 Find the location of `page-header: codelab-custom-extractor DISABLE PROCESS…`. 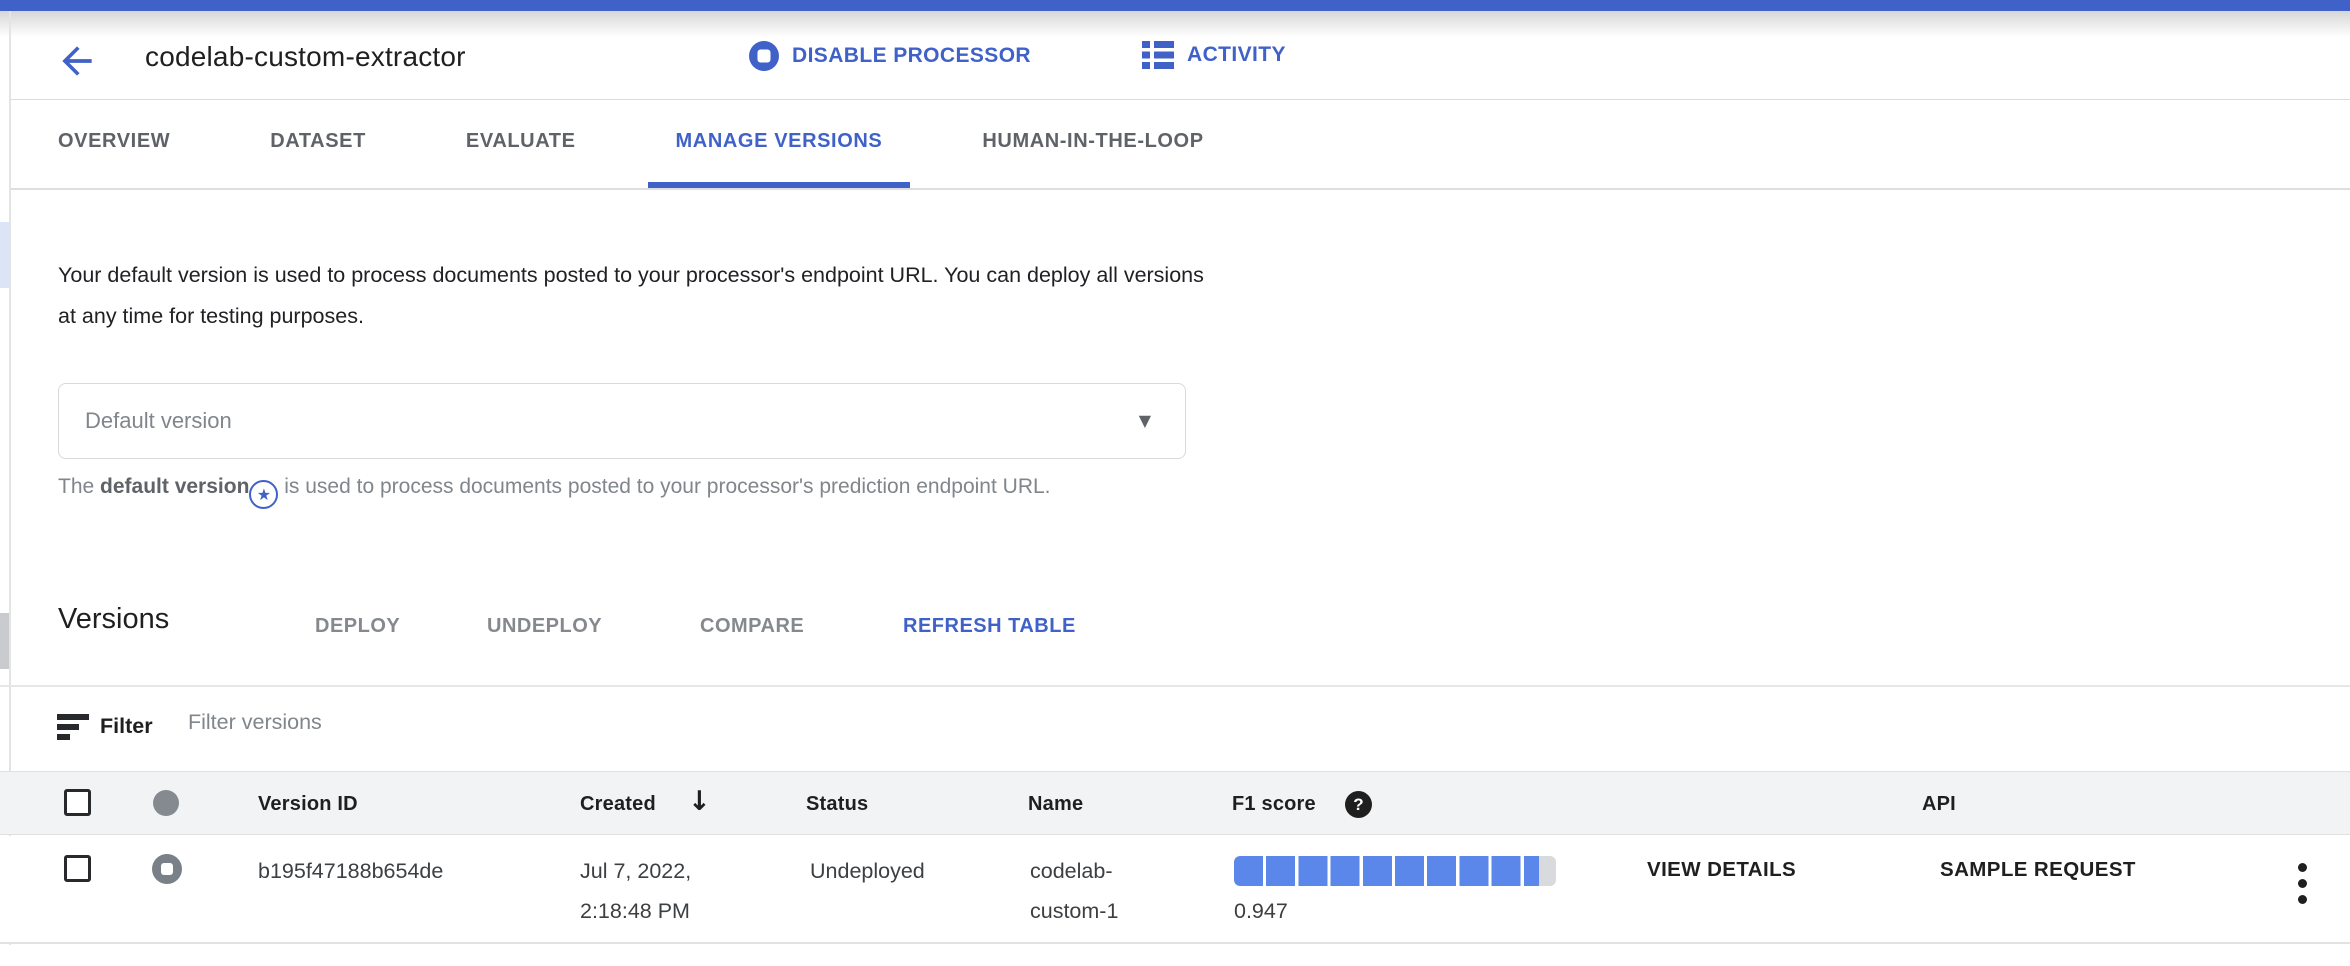

page-header: codelab-custom-extractor DISABLE PROCESS… is located at coordinates (1180, 55).